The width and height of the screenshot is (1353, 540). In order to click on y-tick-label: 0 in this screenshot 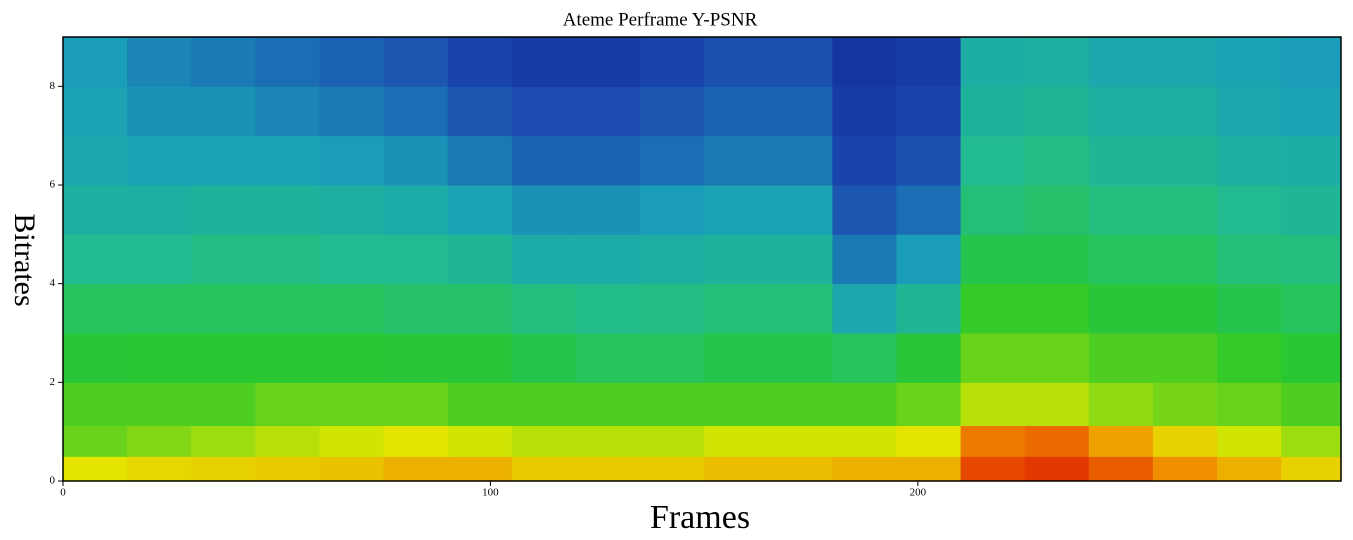, I will do `click(53, 481)`.